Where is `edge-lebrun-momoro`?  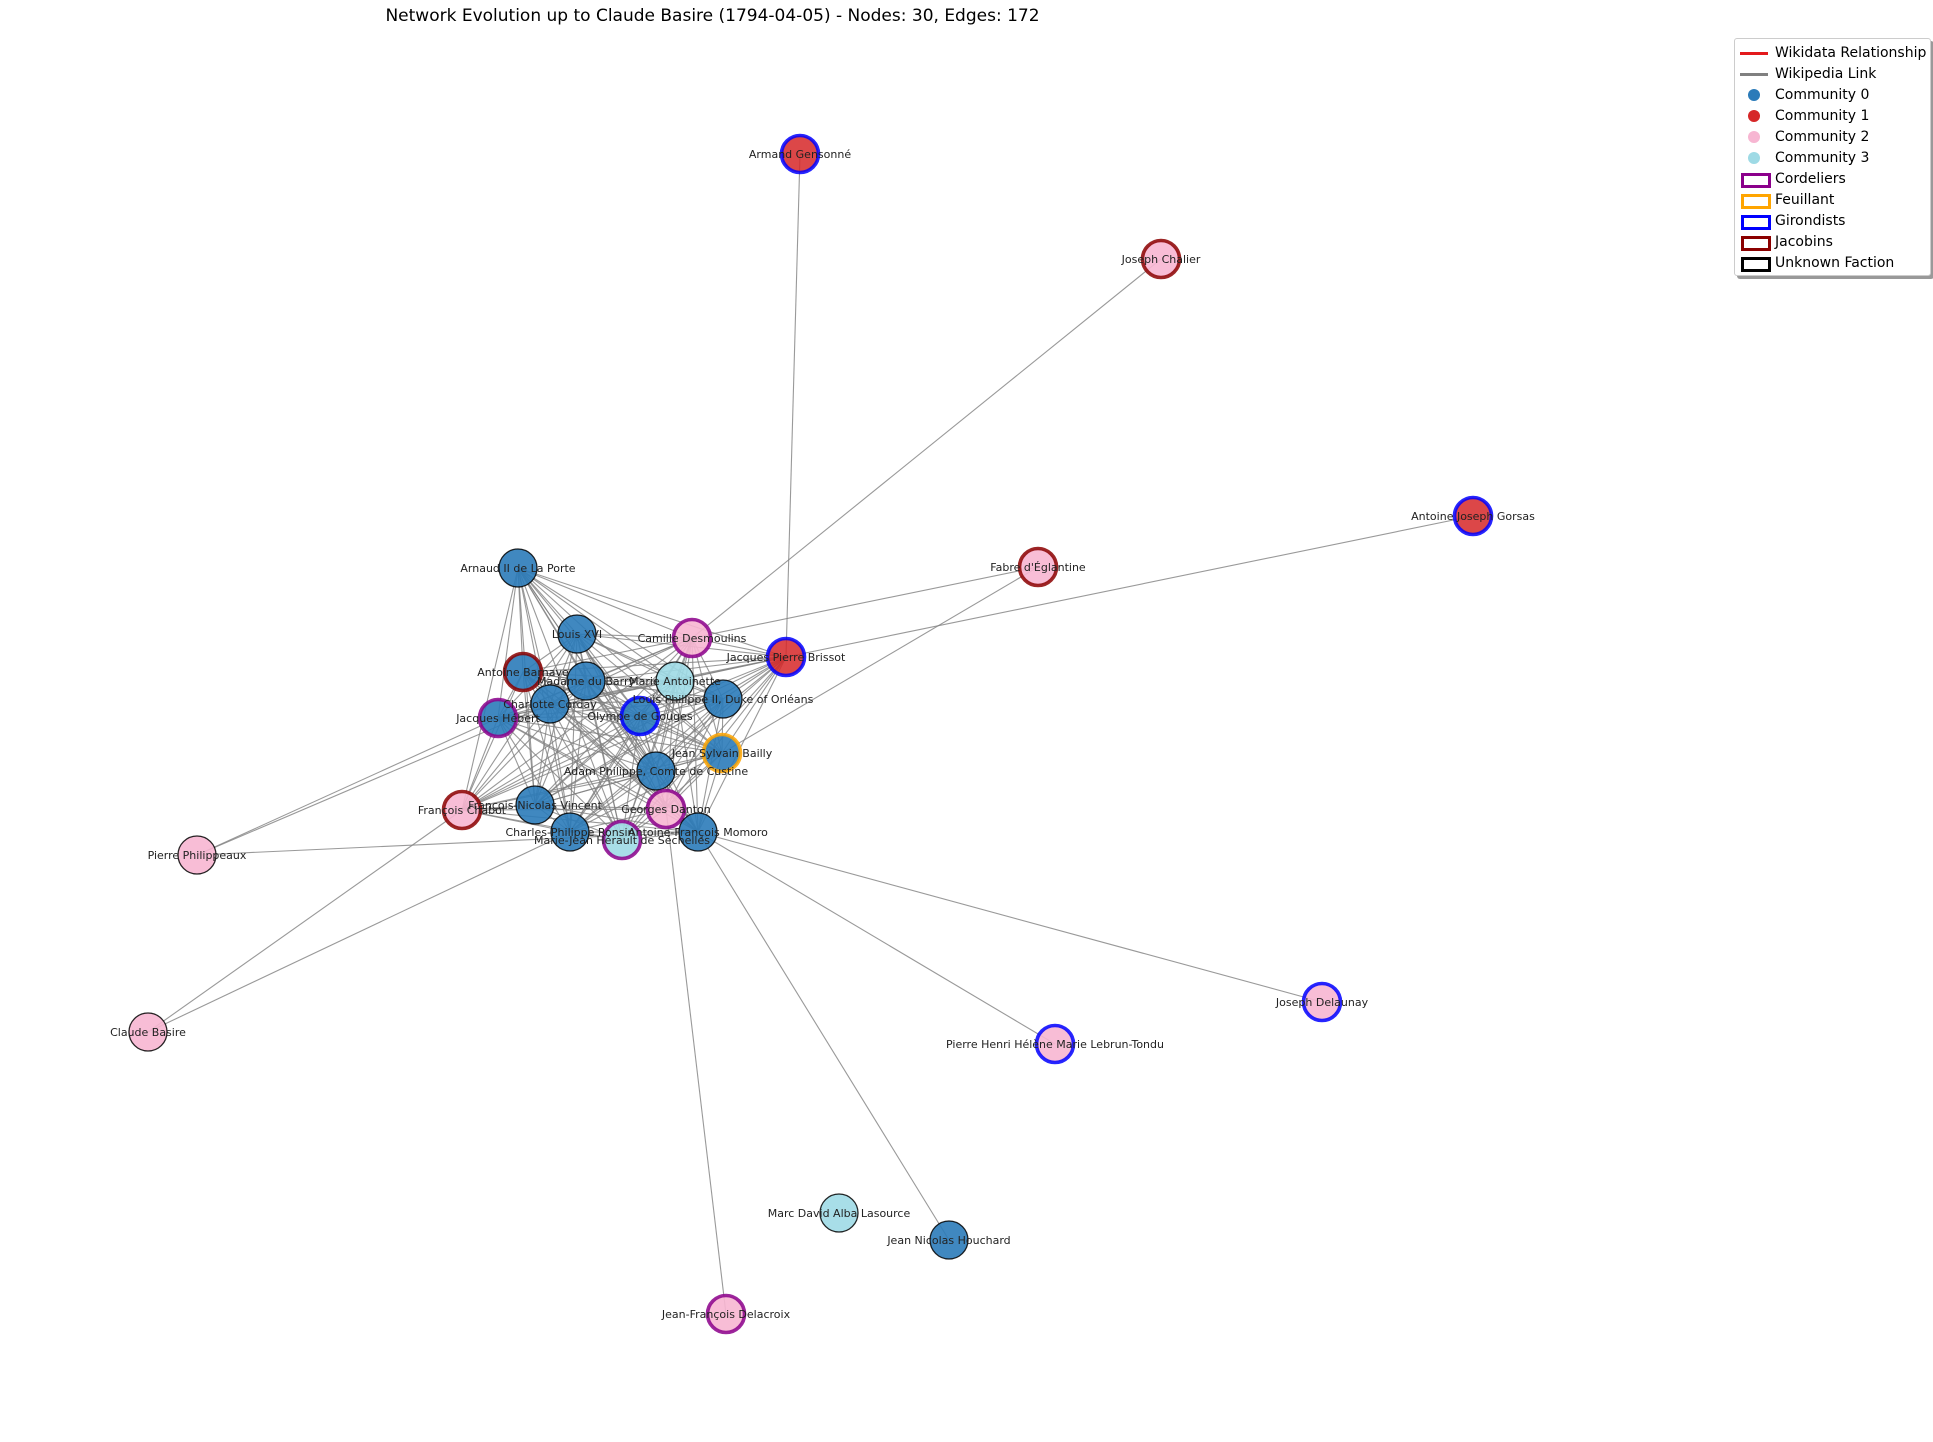
edge-lebrun-momoro is located at coordinates (876, 938).